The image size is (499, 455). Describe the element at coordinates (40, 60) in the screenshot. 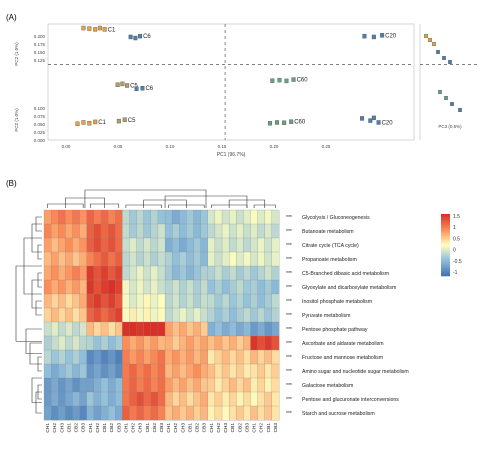

I see `y-tick-label: 0.125` at that location.